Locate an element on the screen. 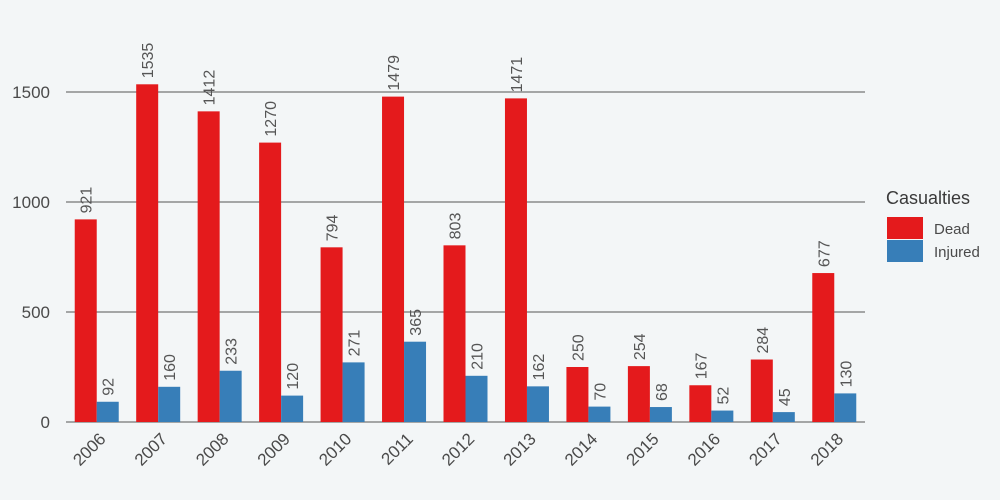  bar-injured-2009 is located at coordinates (292, 408).